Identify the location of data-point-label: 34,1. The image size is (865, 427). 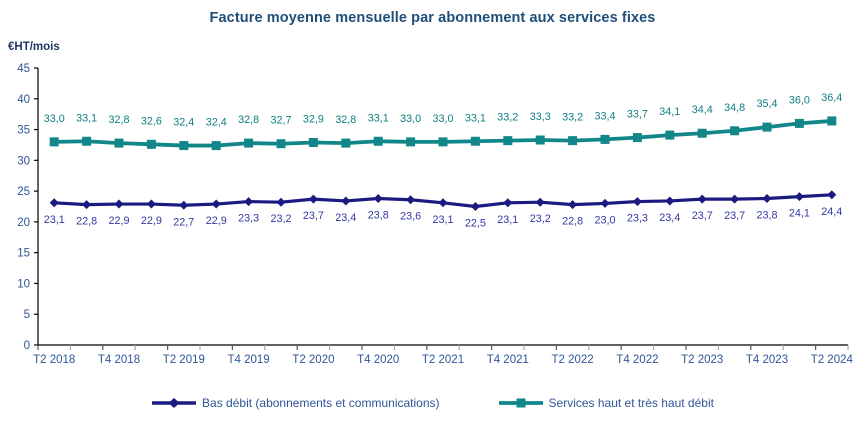
(669, 112).